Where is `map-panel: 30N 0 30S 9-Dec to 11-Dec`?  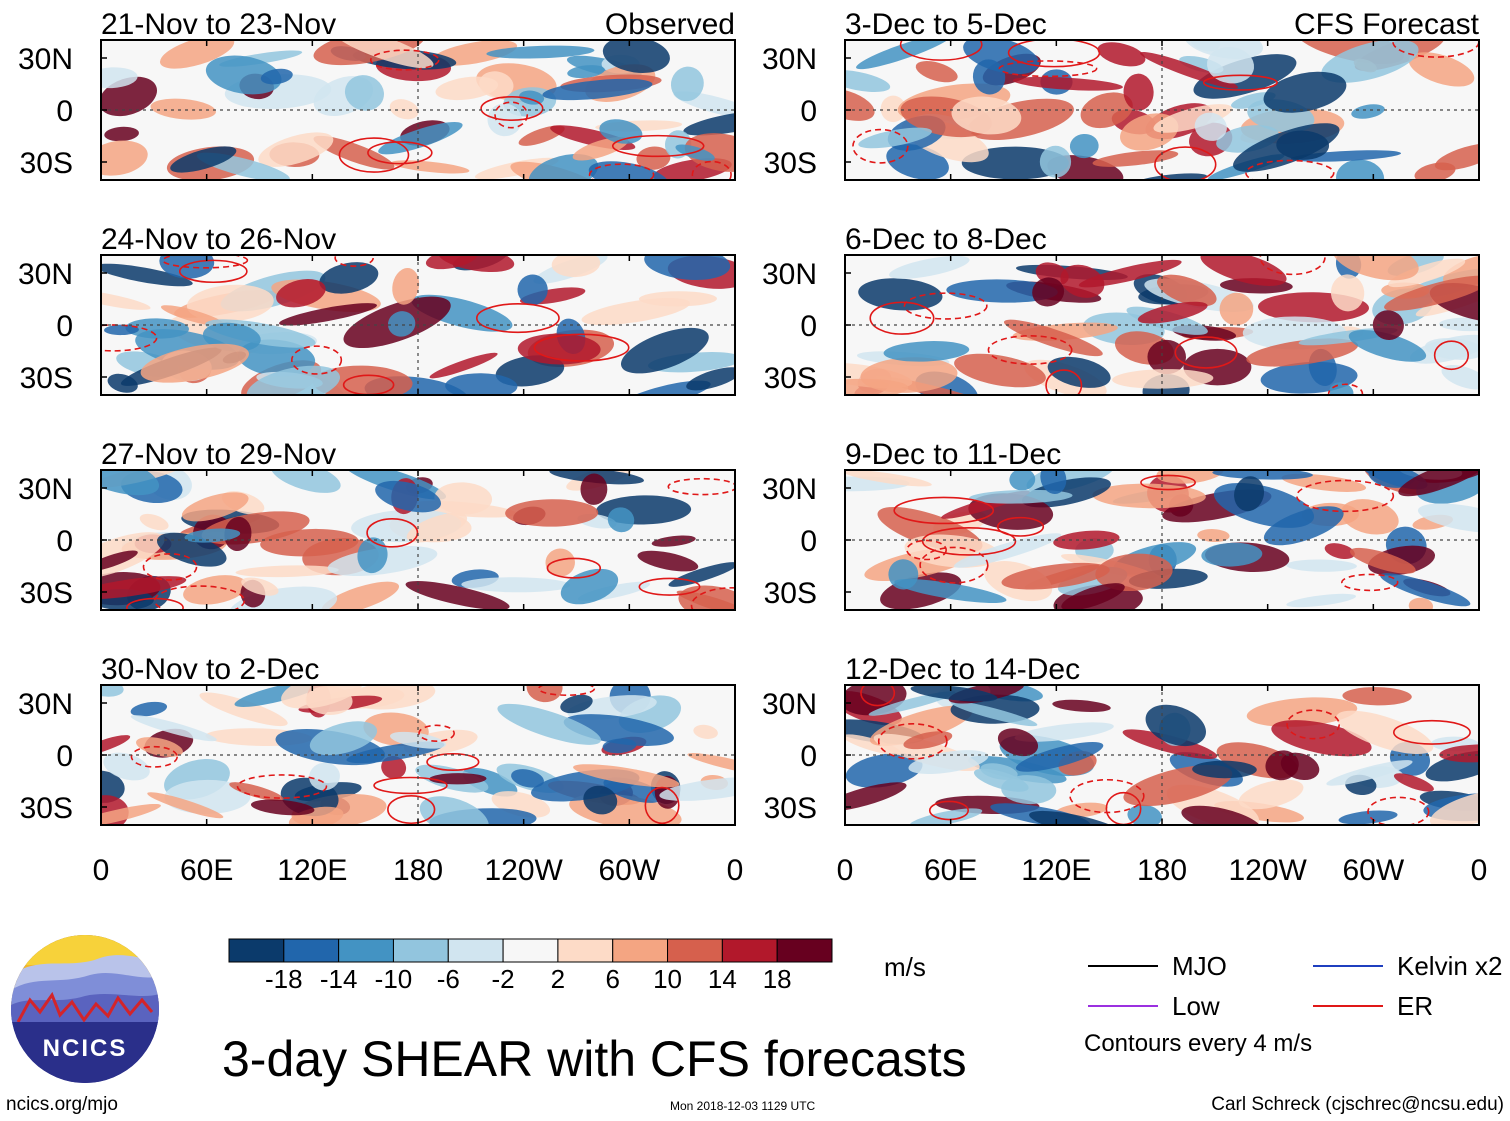 map-panel: 30N 0 30S 9-Dec to 11-Dec is located at coordinates (1121, 524).